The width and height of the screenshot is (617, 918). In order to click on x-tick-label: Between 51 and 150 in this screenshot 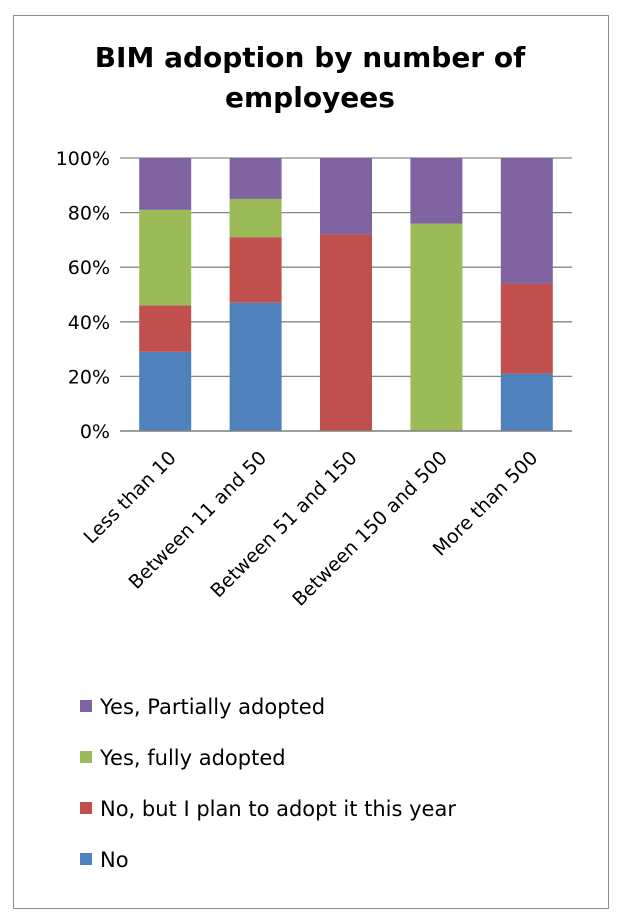, I will do `click(283, 524)`.